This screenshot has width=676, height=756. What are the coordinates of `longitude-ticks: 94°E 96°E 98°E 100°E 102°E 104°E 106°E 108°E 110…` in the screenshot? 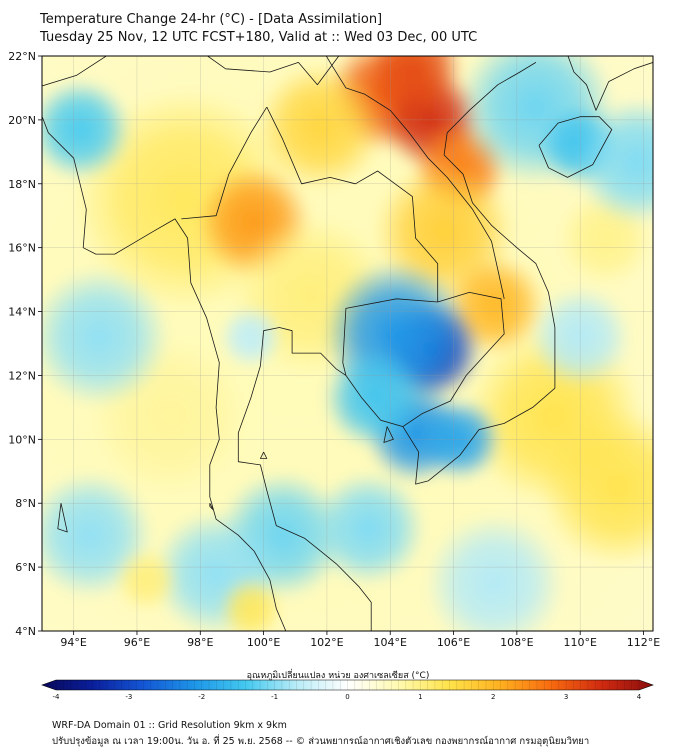 It's located at (360, 640).